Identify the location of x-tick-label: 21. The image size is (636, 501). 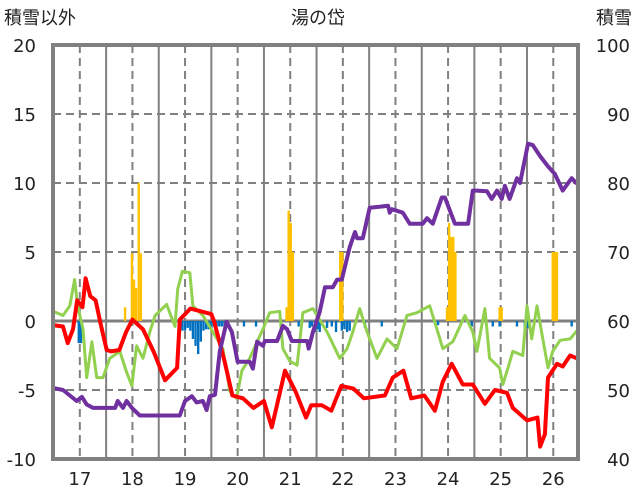
(290, 479).